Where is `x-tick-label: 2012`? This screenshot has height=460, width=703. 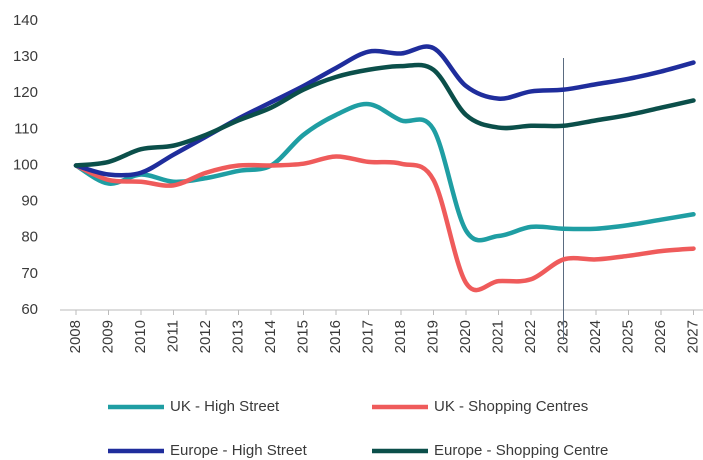
x-tick-label: 2012 is located at coordinates (205, 336).